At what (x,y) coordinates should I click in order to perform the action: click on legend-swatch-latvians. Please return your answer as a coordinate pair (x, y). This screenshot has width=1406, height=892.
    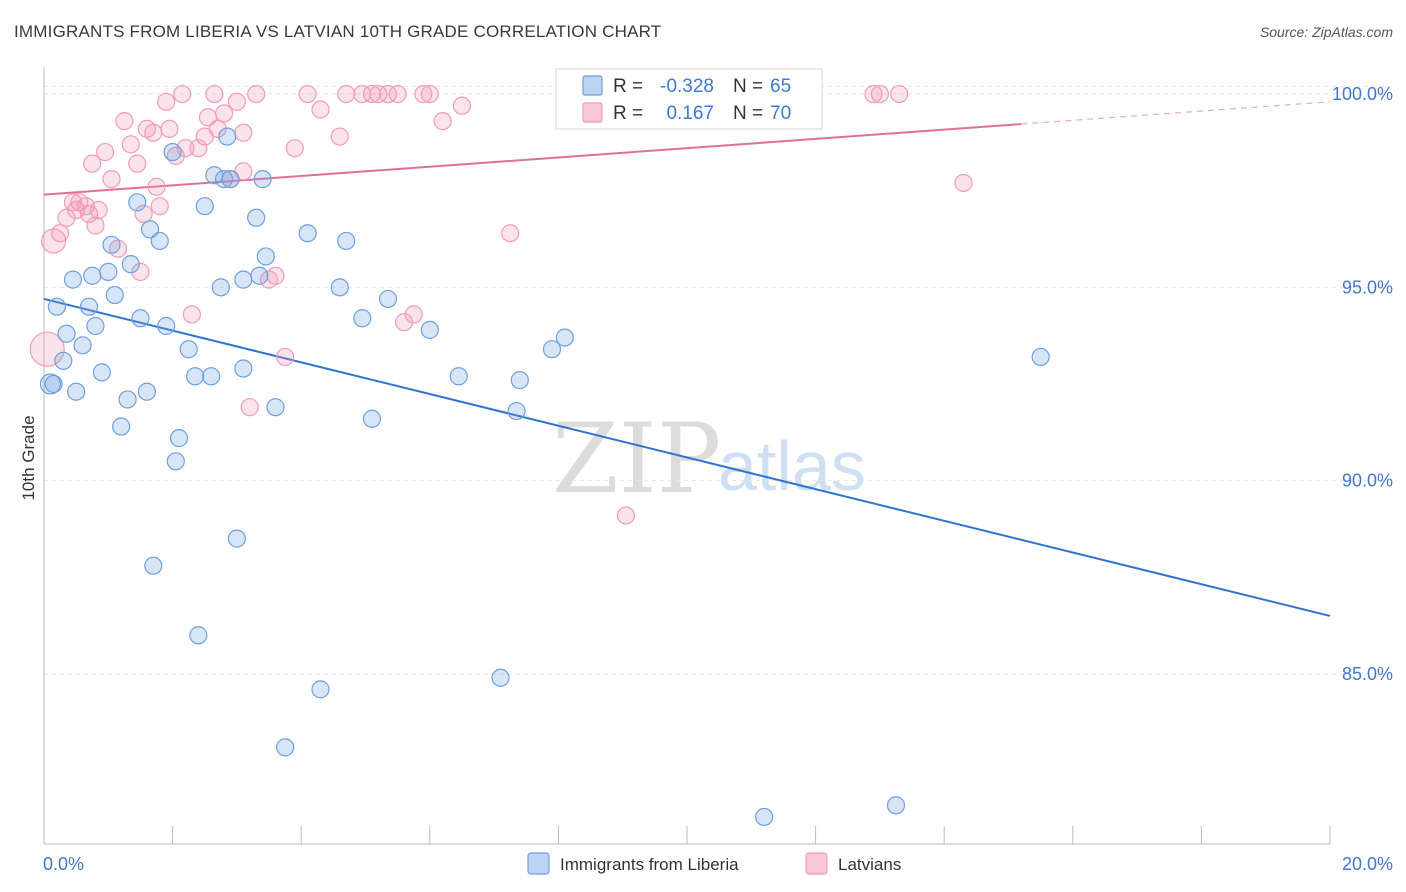
    Looking at the image, I should click on (592, 112).